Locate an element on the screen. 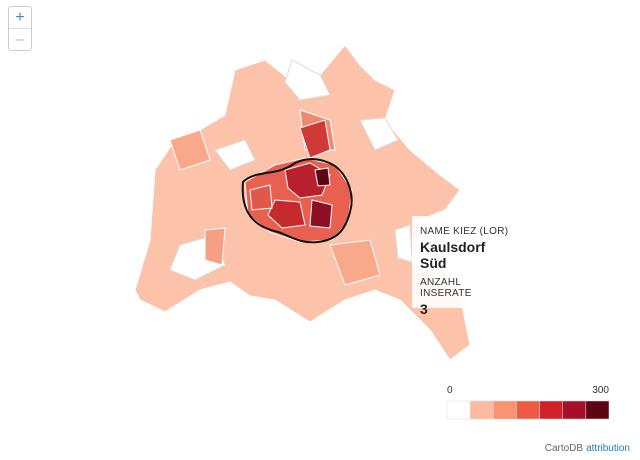  zoom-control: + – is located at coordinates (20, 28).